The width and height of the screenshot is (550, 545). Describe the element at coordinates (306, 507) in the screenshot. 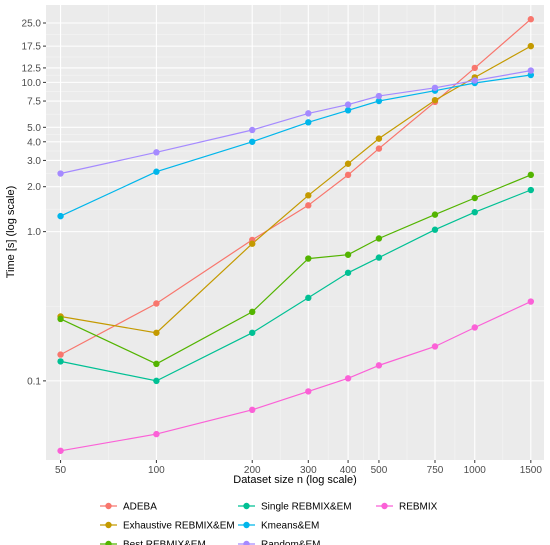

I see `legend-label: Single REBMIX&EM` at that location.